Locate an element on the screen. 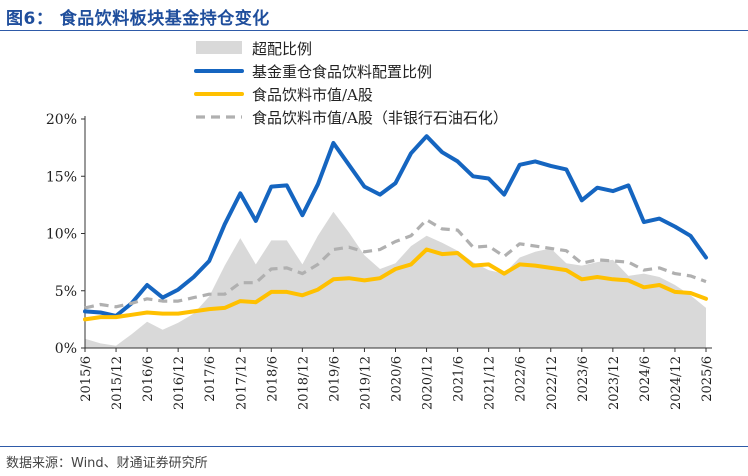  legend-label-3: 食品饮料市值/A股（非银行石油石化） is located at coordinates (380, 118).